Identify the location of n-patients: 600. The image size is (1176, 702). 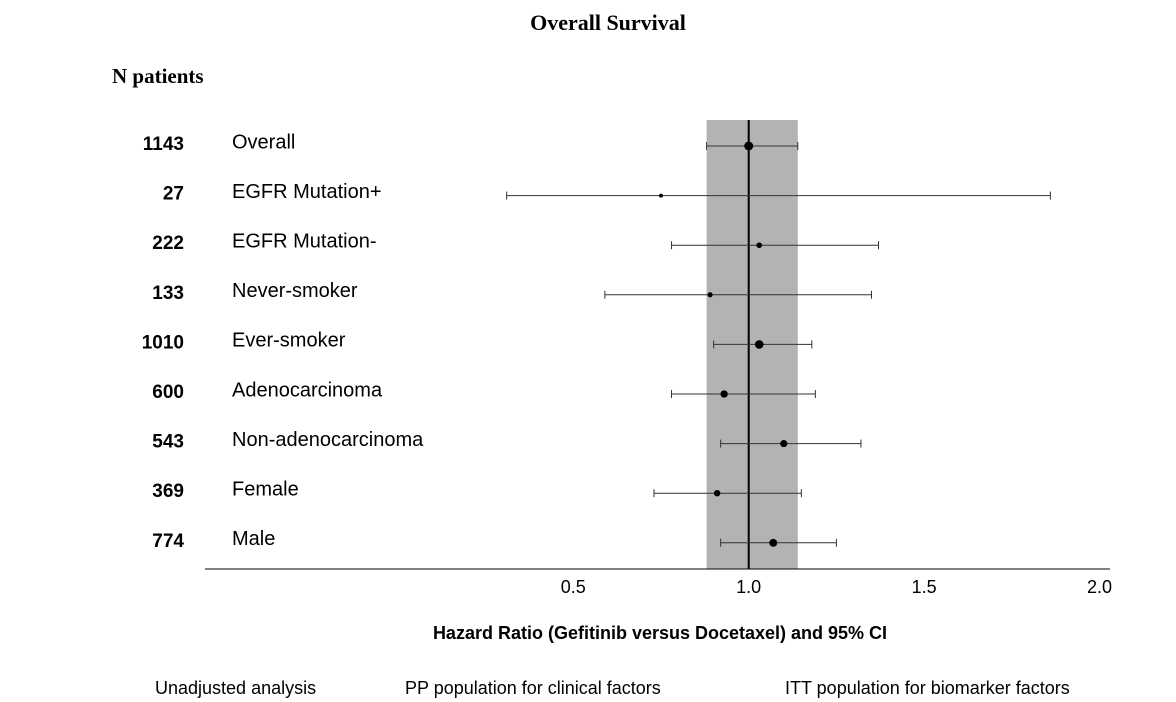
(168, 392).